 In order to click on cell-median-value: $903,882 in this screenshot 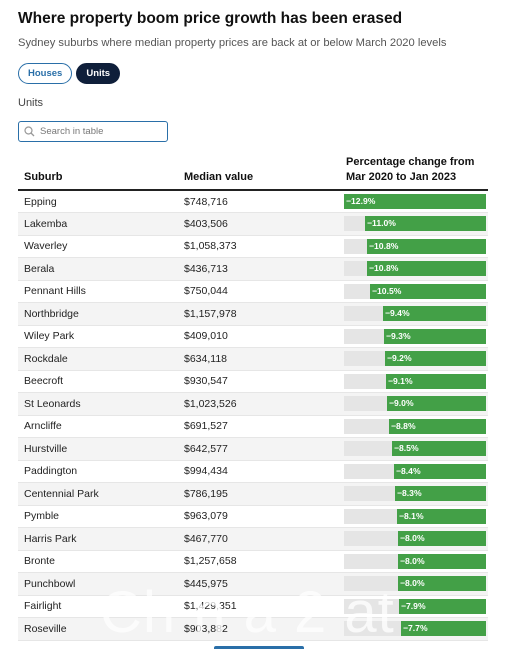, I will do `click(206, 628)`.